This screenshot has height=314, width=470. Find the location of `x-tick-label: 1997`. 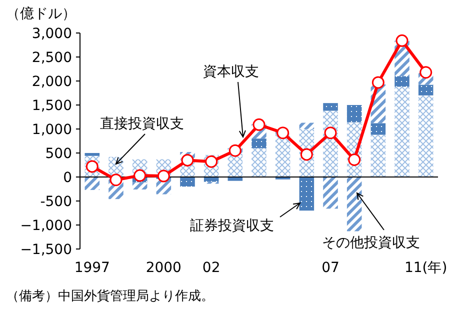

x-tick-label: 1997 is located at coordinates (92, 268).